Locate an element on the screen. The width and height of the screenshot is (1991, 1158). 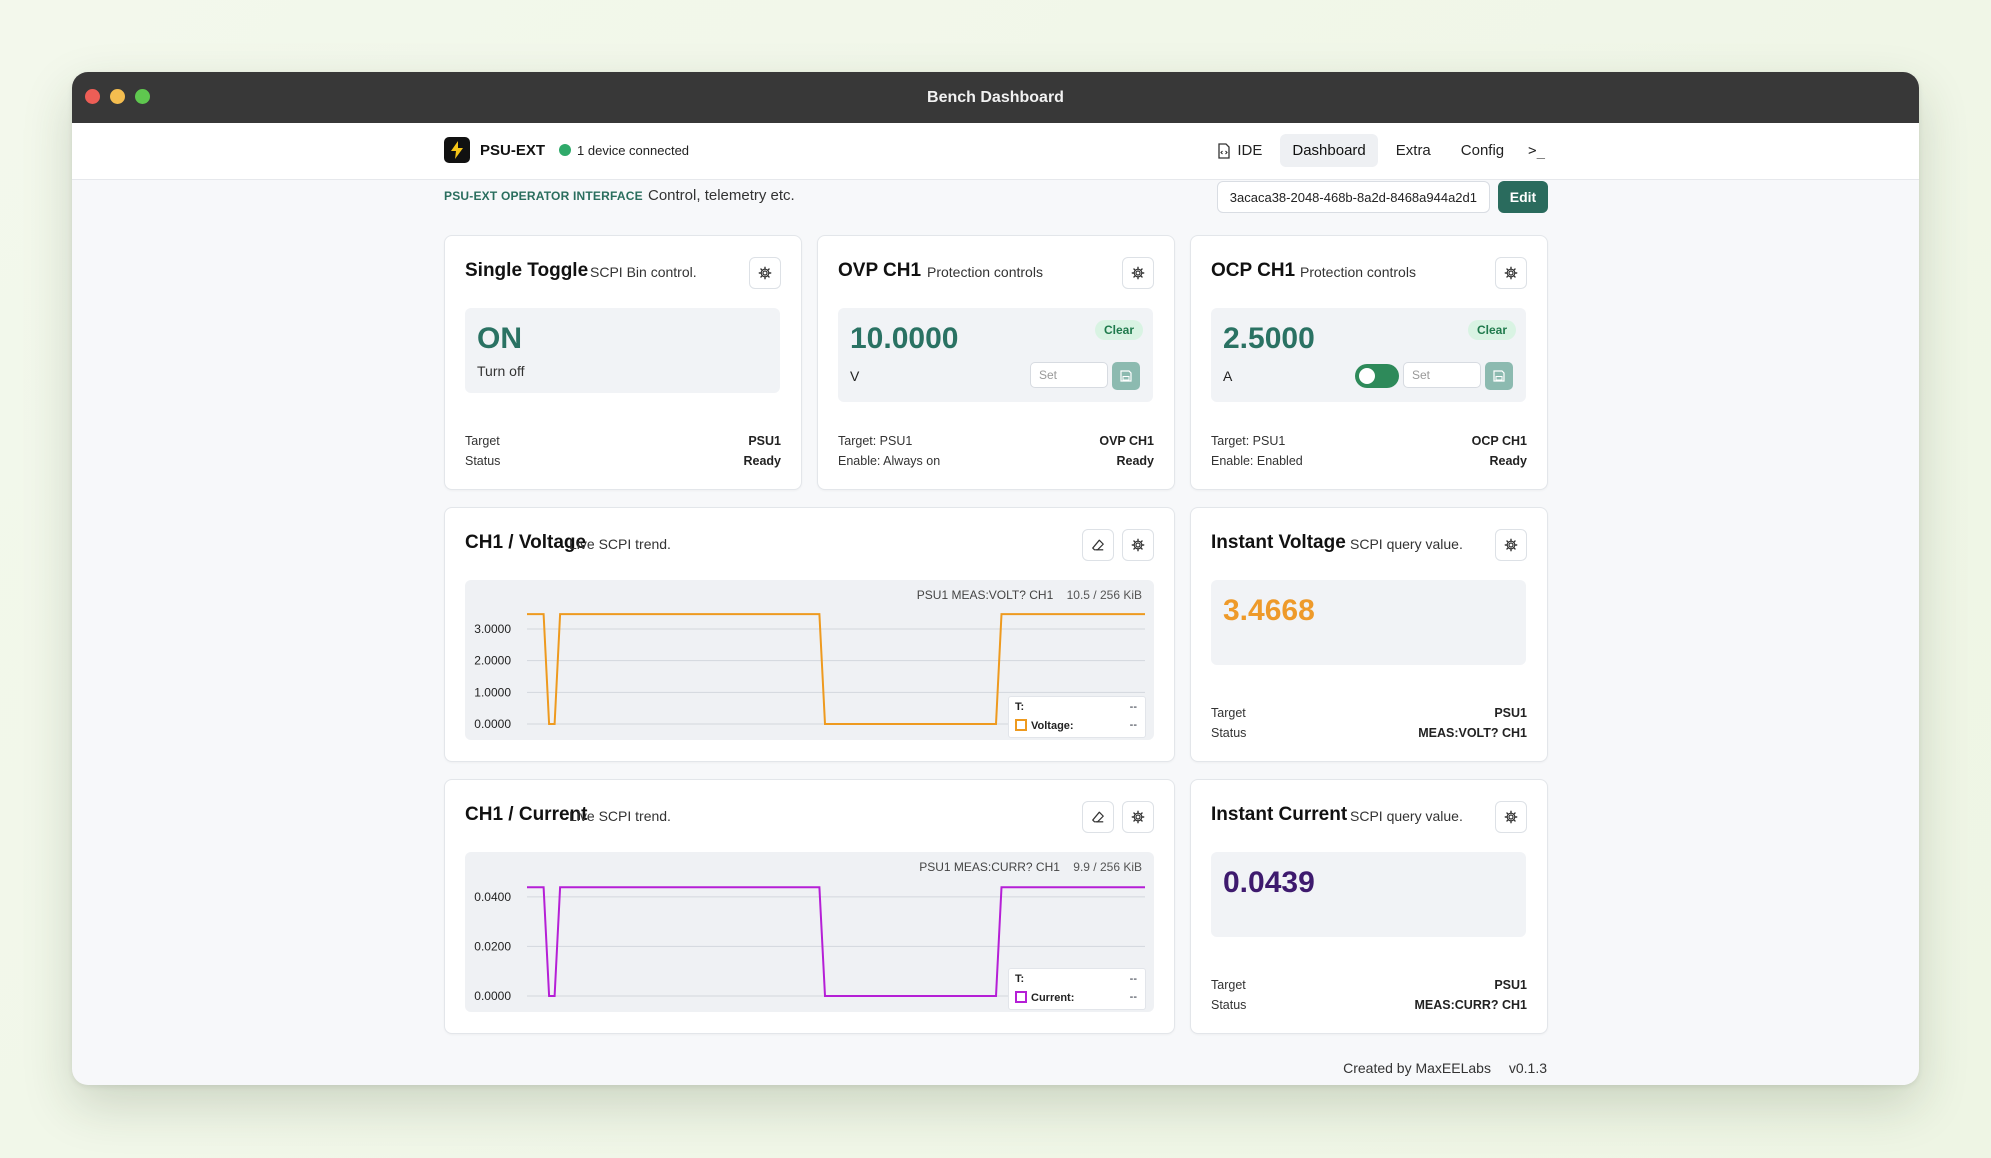
edit-button: Edit is located at coordinates (1523, 197).